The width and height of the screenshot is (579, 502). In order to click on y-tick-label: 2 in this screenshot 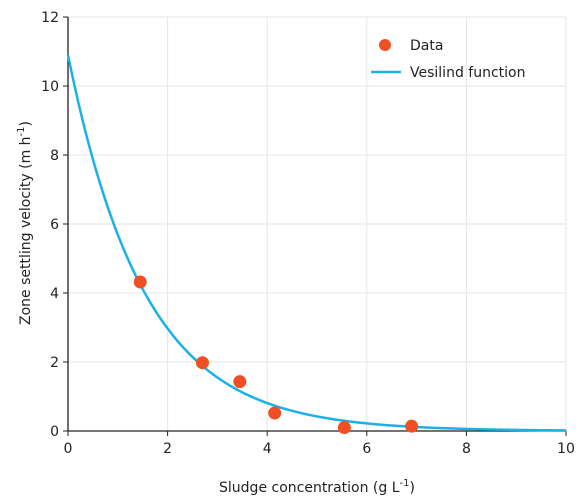, I will do `click(54, 363)`.